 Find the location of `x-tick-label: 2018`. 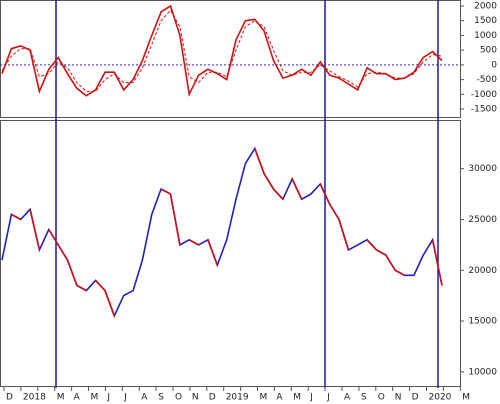

x-tick-label: 2018 is located at coordinates (34, 398).